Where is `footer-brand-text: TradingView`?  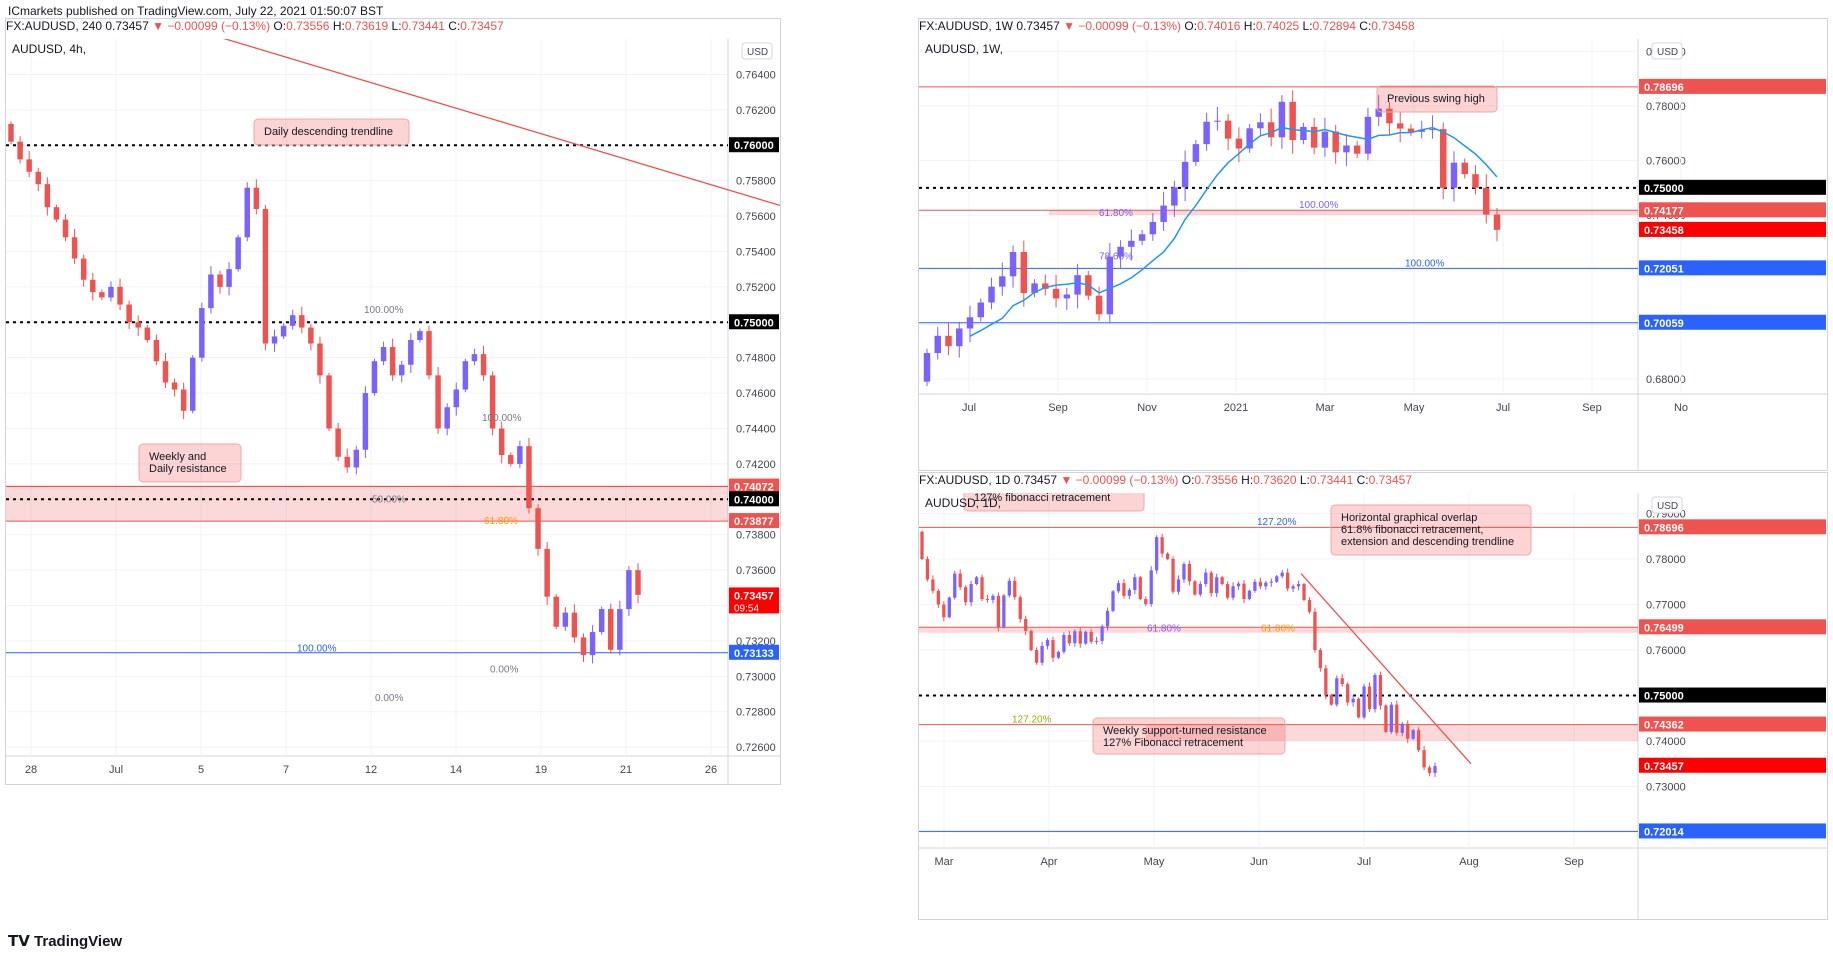
footer-brand-text: TradingView is located at coordinates (78, 941).